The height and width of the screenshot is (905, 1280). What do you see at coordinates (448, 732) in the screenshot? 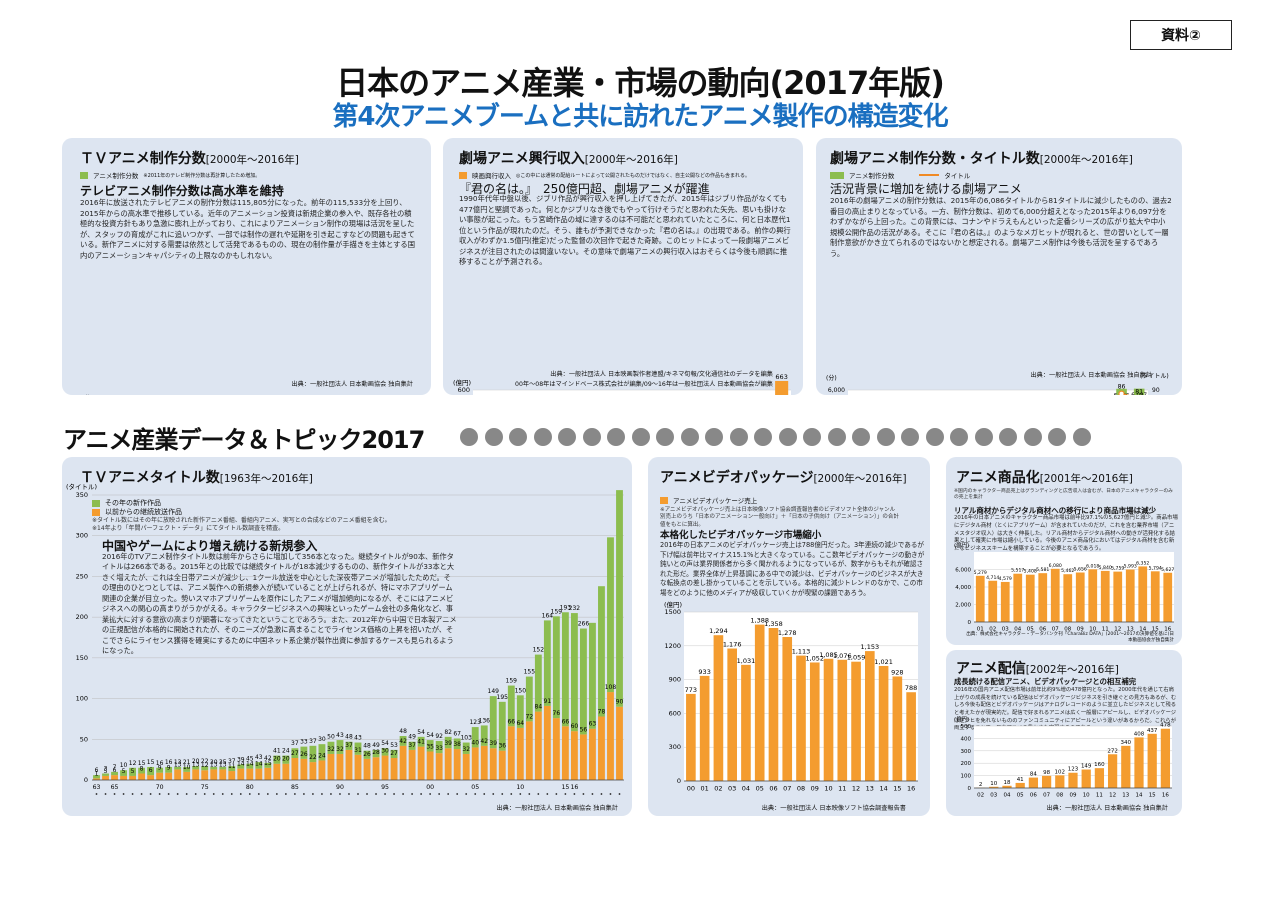
I see `data-label: 82` at bounding box center [448, 732].